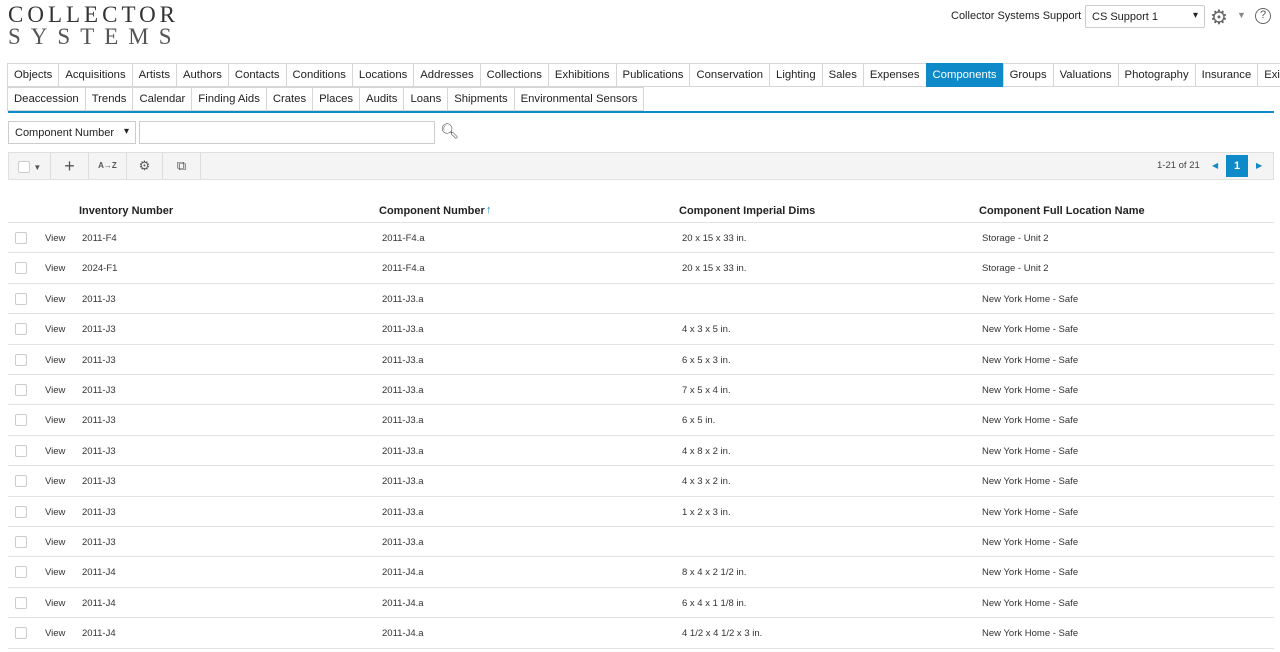  What do you see at coordinates (1156, 75) in the screenshot?
I see `nav-tab: Photography` at bounding box center [1156, 75].